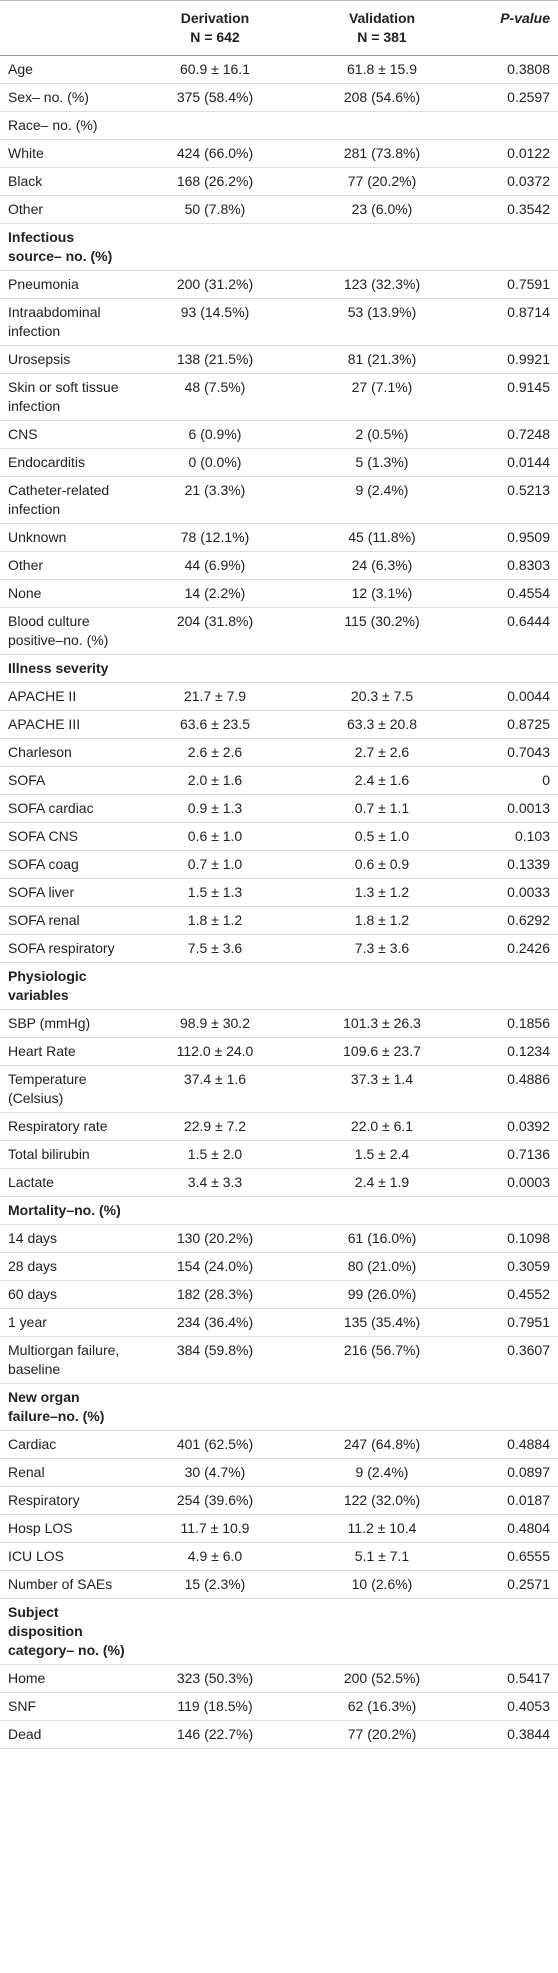 This screenshot has height=1973, width=558. What do you see at coordinates (66, 1089) in the screenshot?
I see `row-label: Temperature (Celsius)` at bounding box center [66, 1089].